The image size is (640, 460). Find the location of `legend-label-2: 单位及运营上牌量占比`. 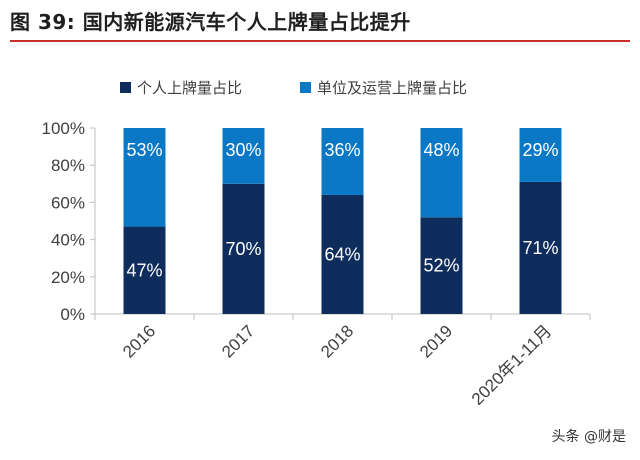

legend-label-2: 单位及运营上牌量占比 is located at coordinates (392, 88).